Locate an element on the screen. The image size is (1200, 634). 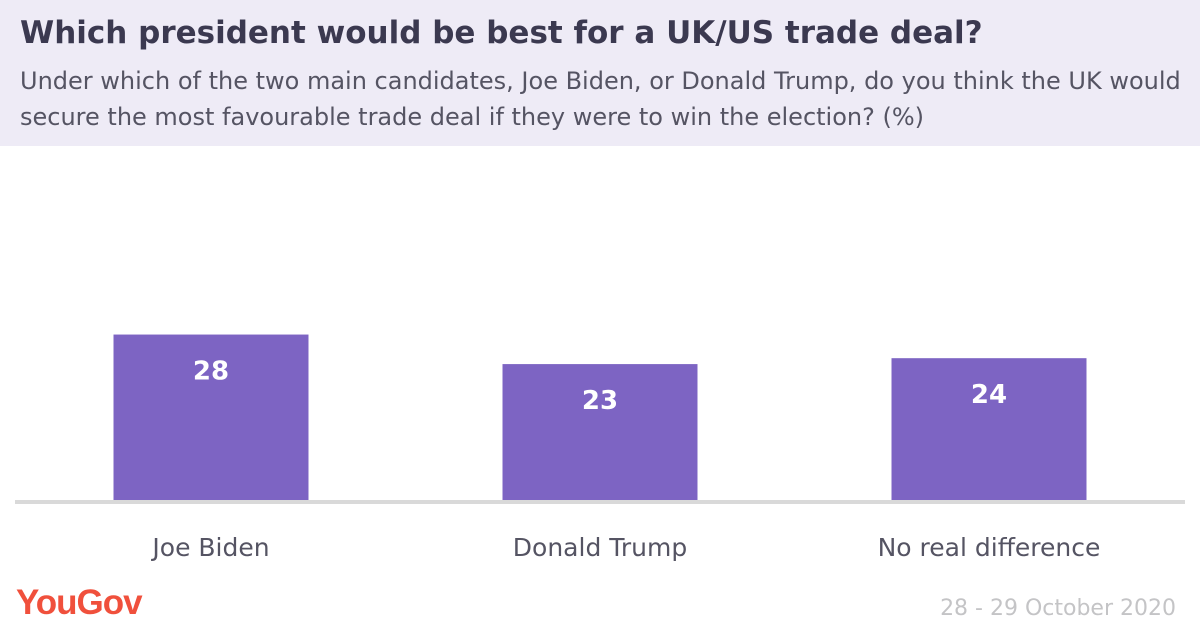
category-label-2: No real difference is located at coordinates (989, 547).